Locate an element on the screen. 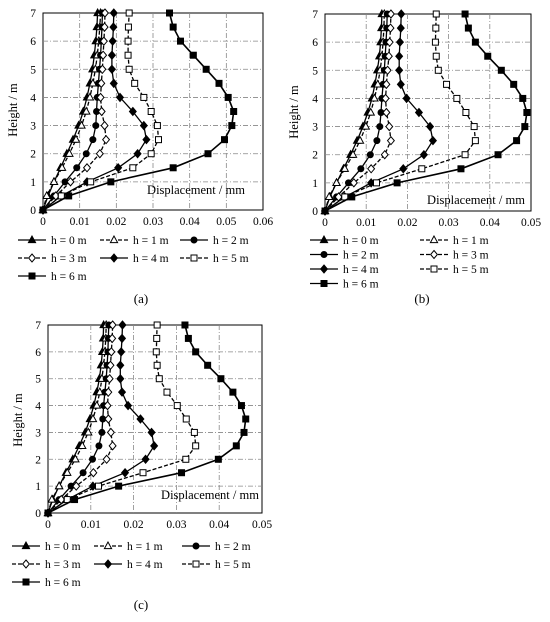 Image resolution: width=550 pixels, height=622 pixels. y-tick-label: 5 is located at coordinates (315, 71).